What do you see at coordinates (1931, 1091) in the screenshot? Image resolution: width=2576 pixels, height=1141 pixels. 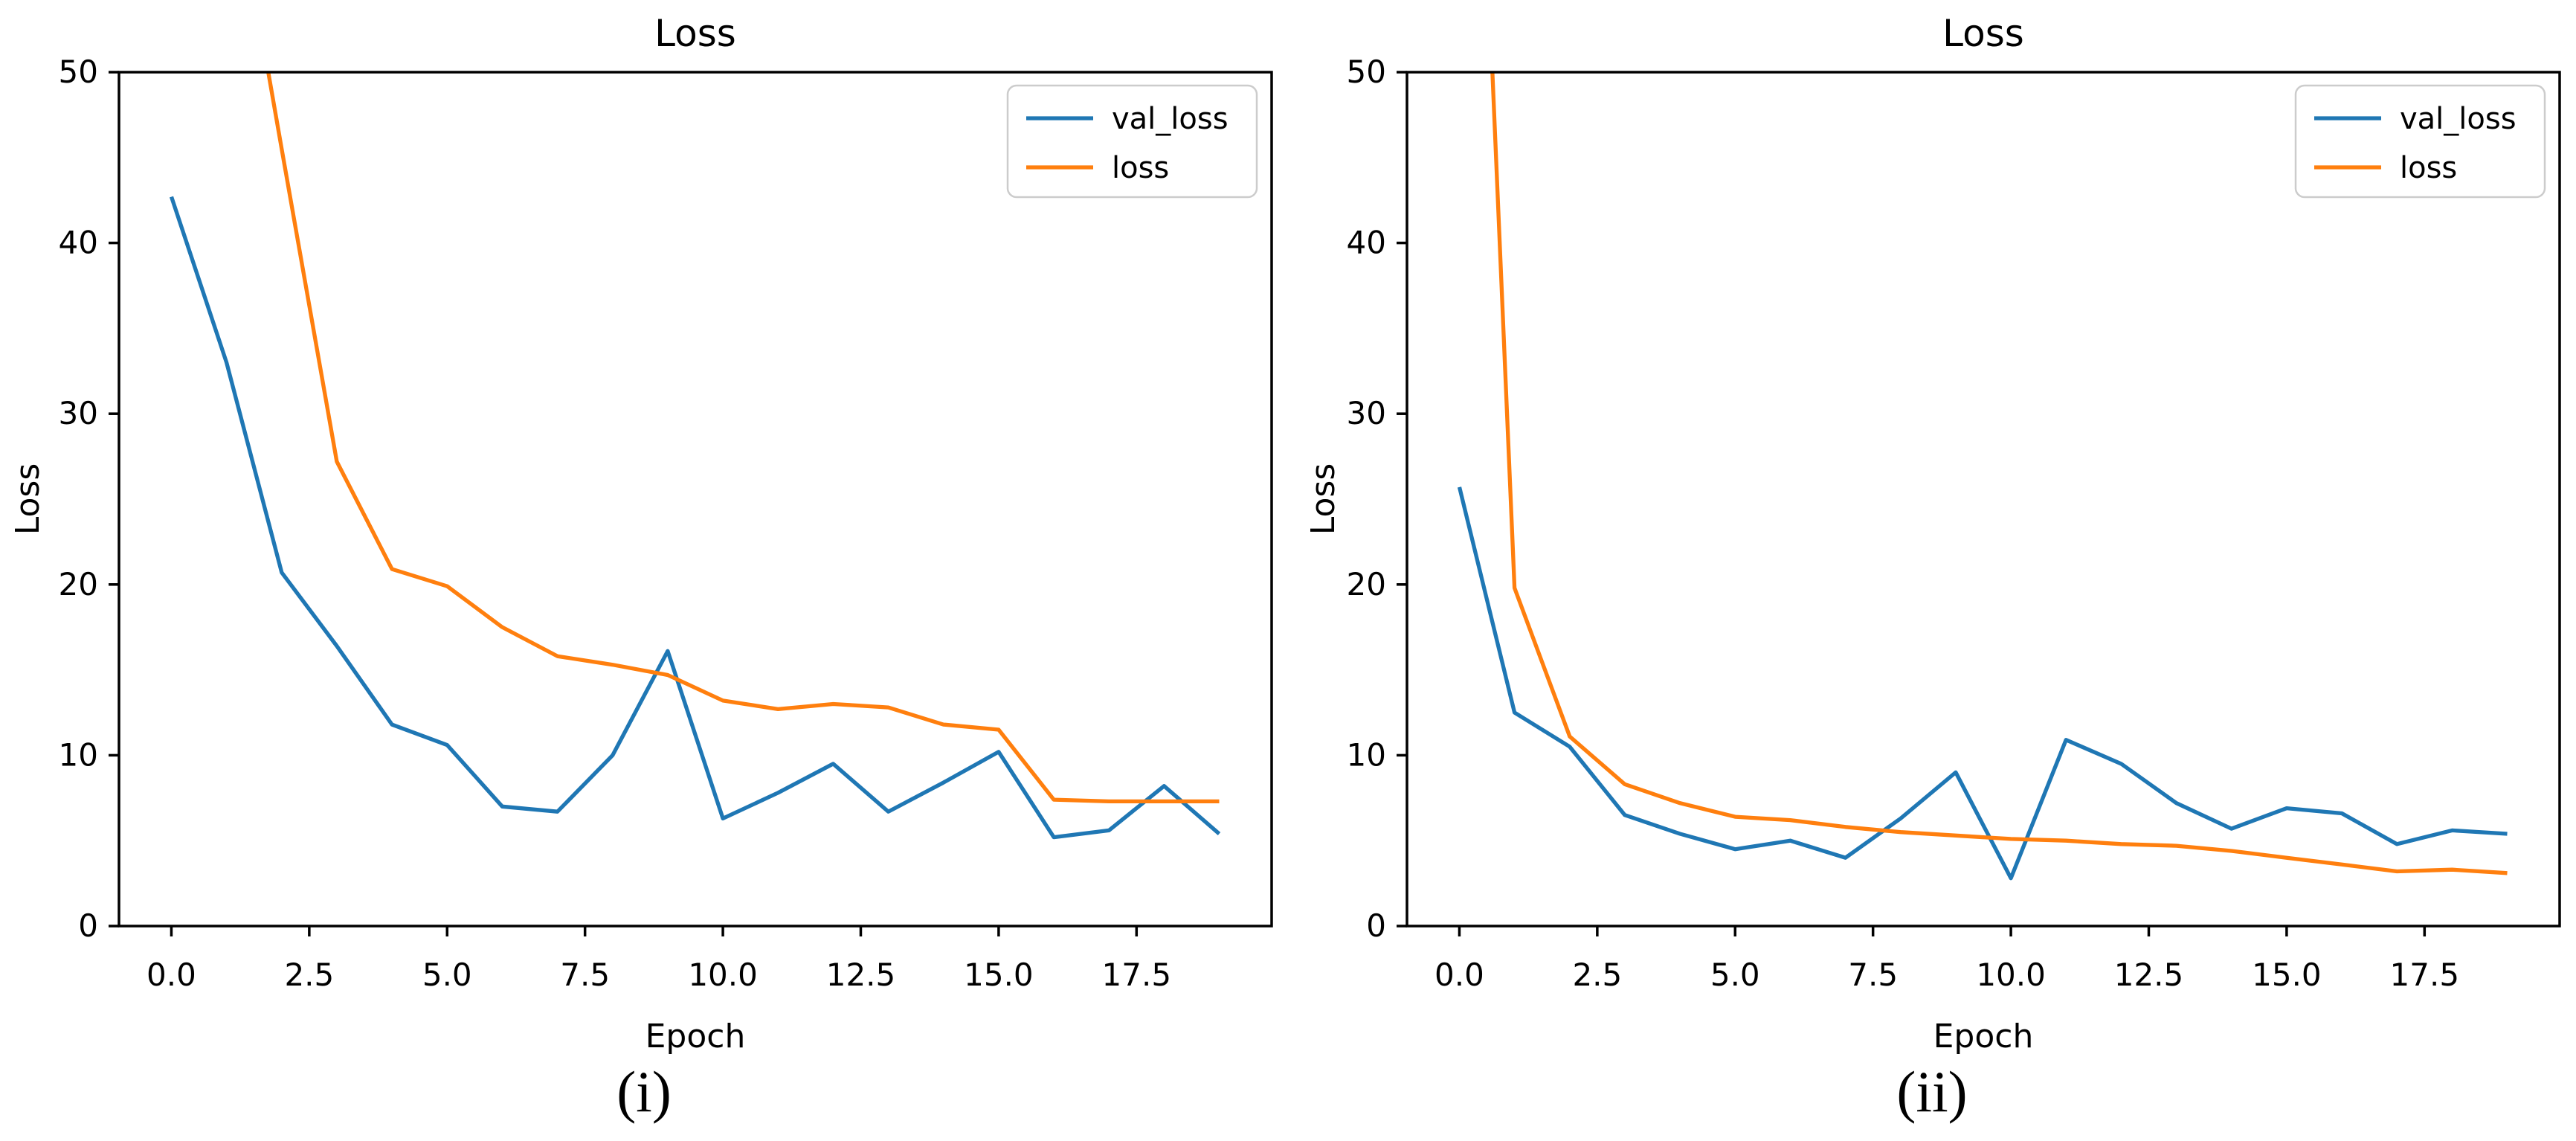 I see `subfigure-caption: (ii)` at bounding box center [1931, 1091].